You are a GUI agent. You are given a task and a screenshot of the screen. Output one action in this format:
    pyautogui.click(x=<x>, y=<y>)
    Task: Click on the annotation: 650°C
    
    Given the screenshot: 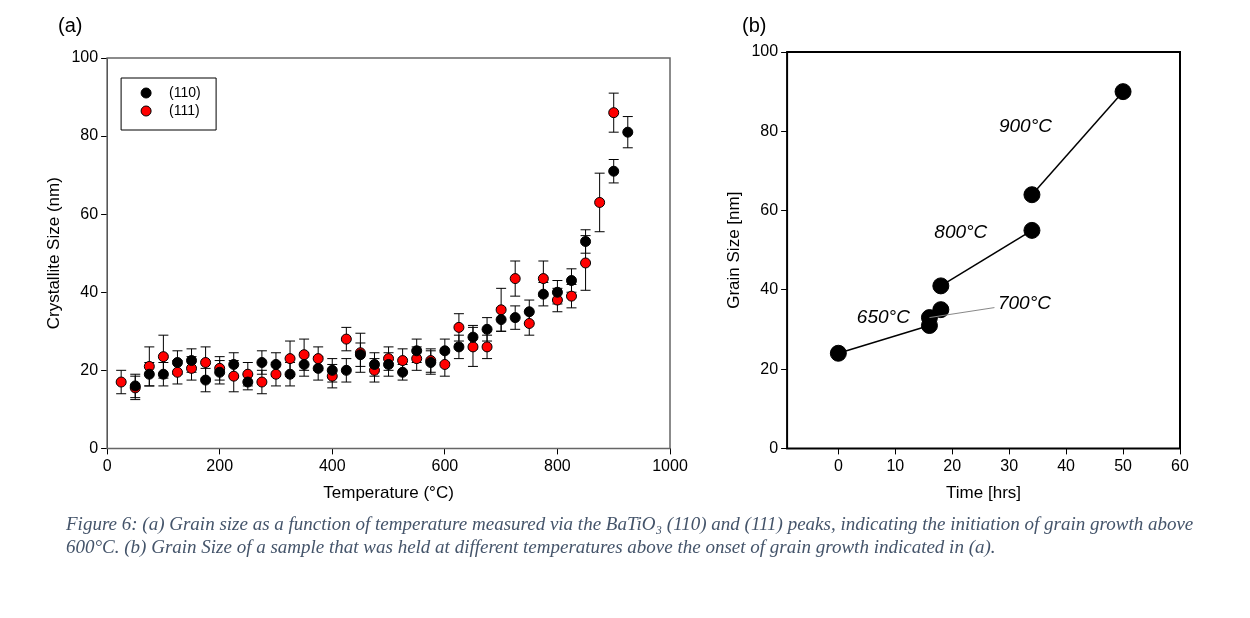 What is the action you would take?
    pyautogui.click(x=883, y=316)
    